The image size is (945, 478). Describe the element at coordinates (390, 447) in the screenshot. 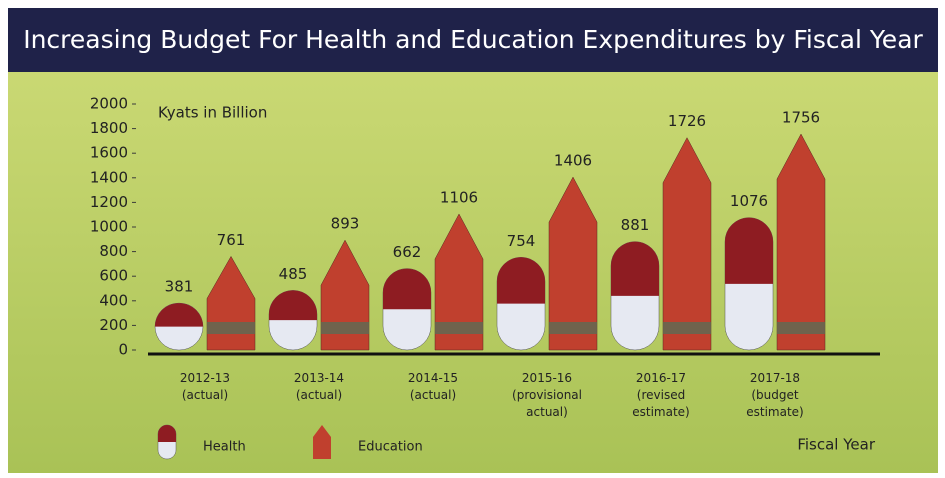

I see `legend-label: Education` at that location.